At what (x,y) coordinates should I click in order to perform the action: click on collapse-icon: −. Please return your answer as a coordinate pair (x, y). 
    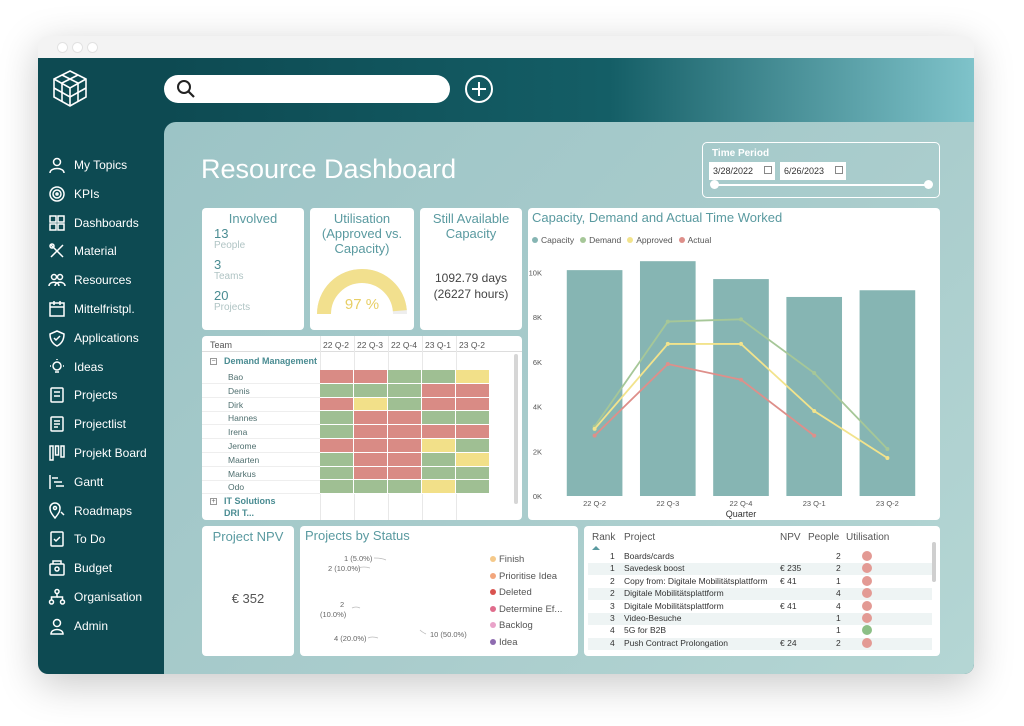
    Looking at the image, I should click on (213, 361).